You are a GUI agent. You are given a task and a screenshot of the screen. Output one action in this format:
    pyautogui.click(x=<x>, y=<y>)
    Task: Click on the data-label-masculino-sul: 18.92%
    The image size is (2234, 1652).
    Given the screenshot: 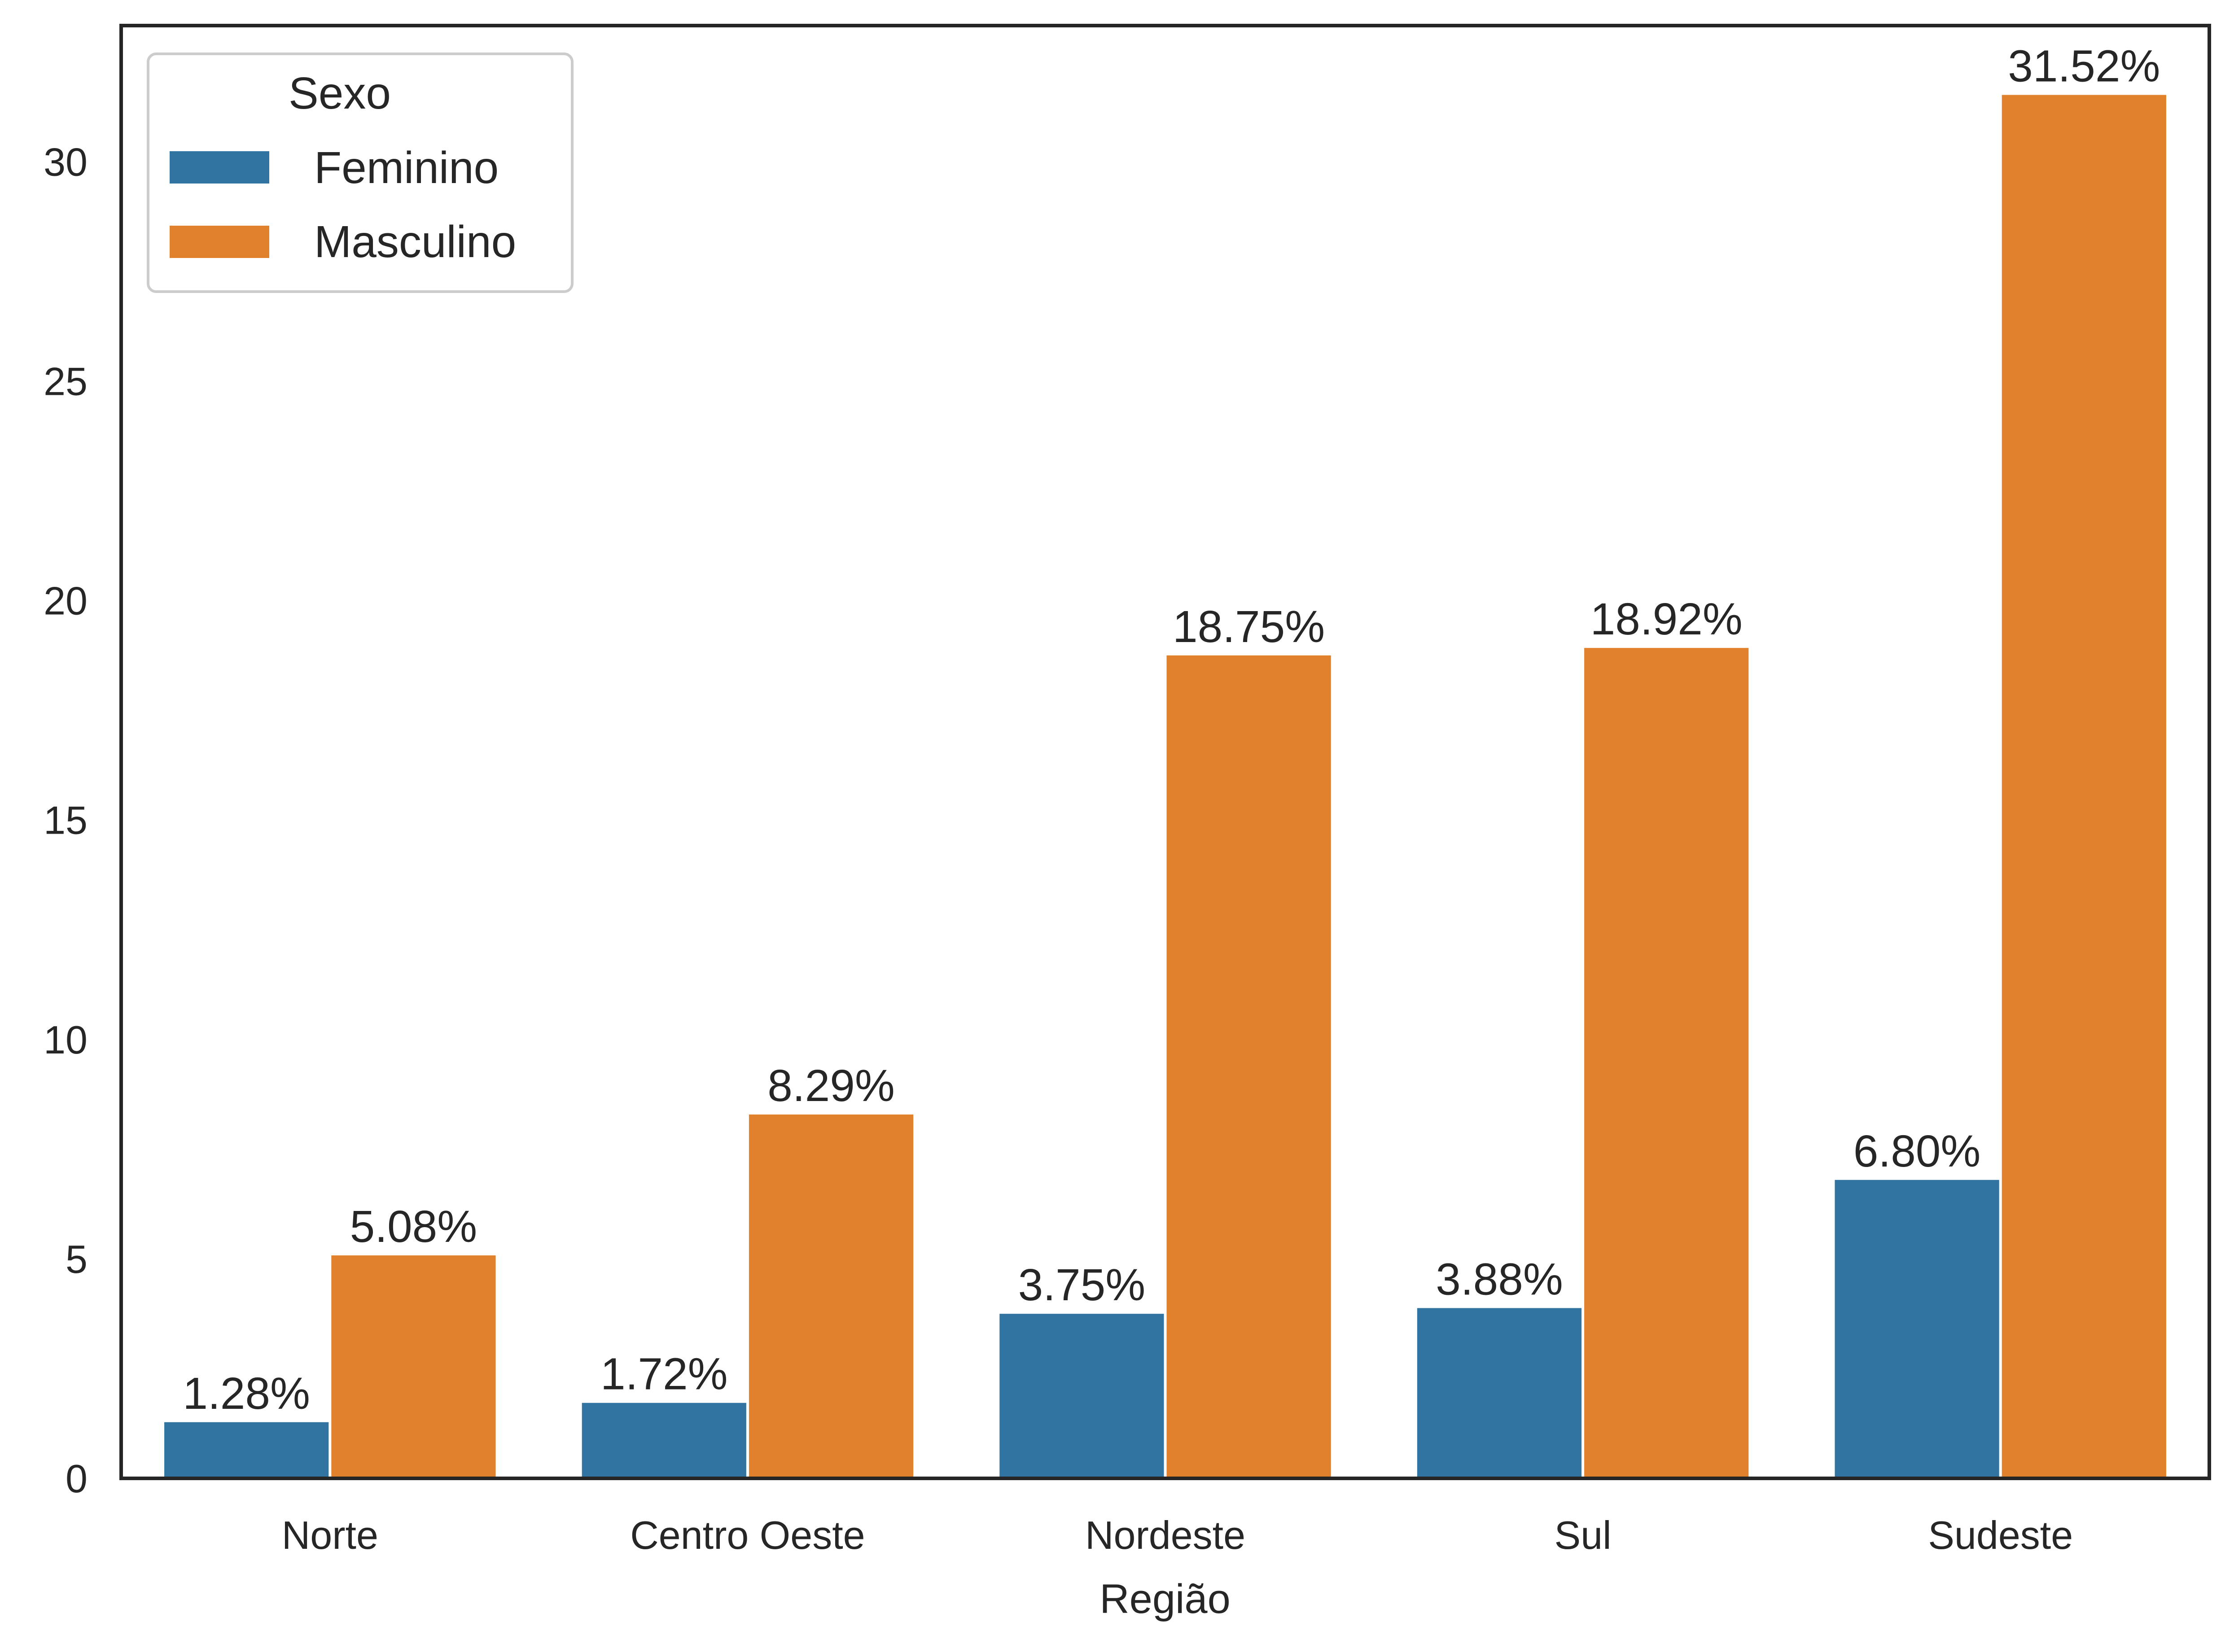 What is the action you would take?
    pyautogui.click(x=1667, y=619)
    